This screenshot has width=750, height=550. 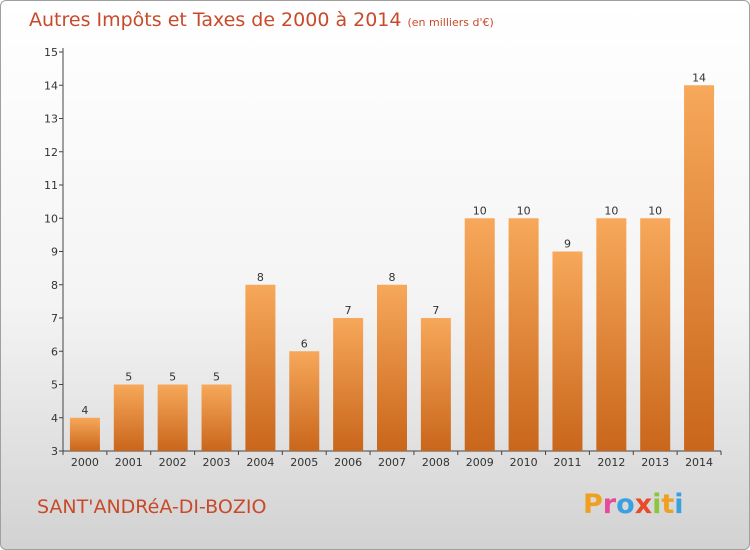 What do you see at coordinates (450, 22) in the screenshot?
I see `chart-unit: (en milliers d'€)` at bounding box center [450, 22].